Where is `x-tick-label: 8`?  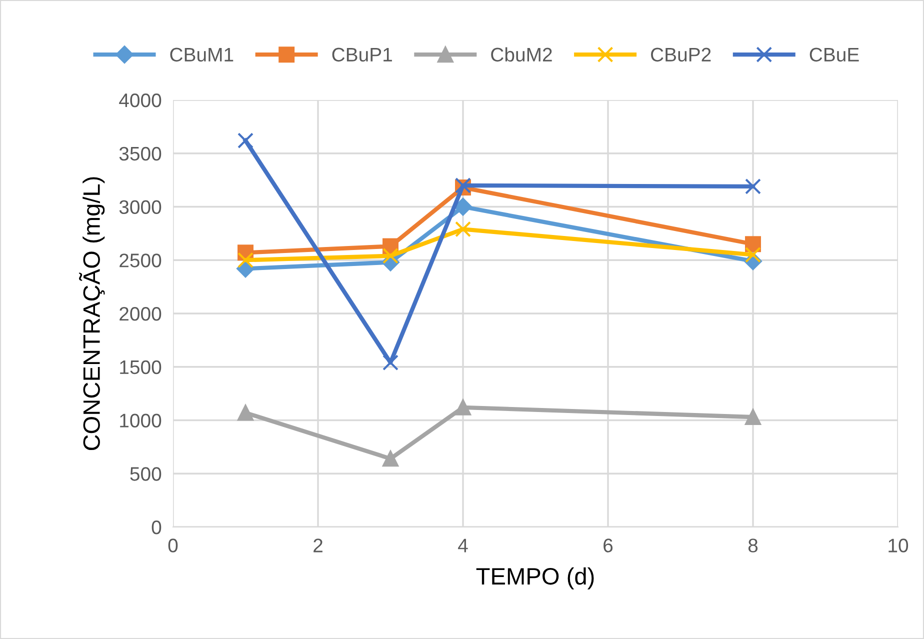
x-tick-label: 8 is located at coordinates (753, 545).